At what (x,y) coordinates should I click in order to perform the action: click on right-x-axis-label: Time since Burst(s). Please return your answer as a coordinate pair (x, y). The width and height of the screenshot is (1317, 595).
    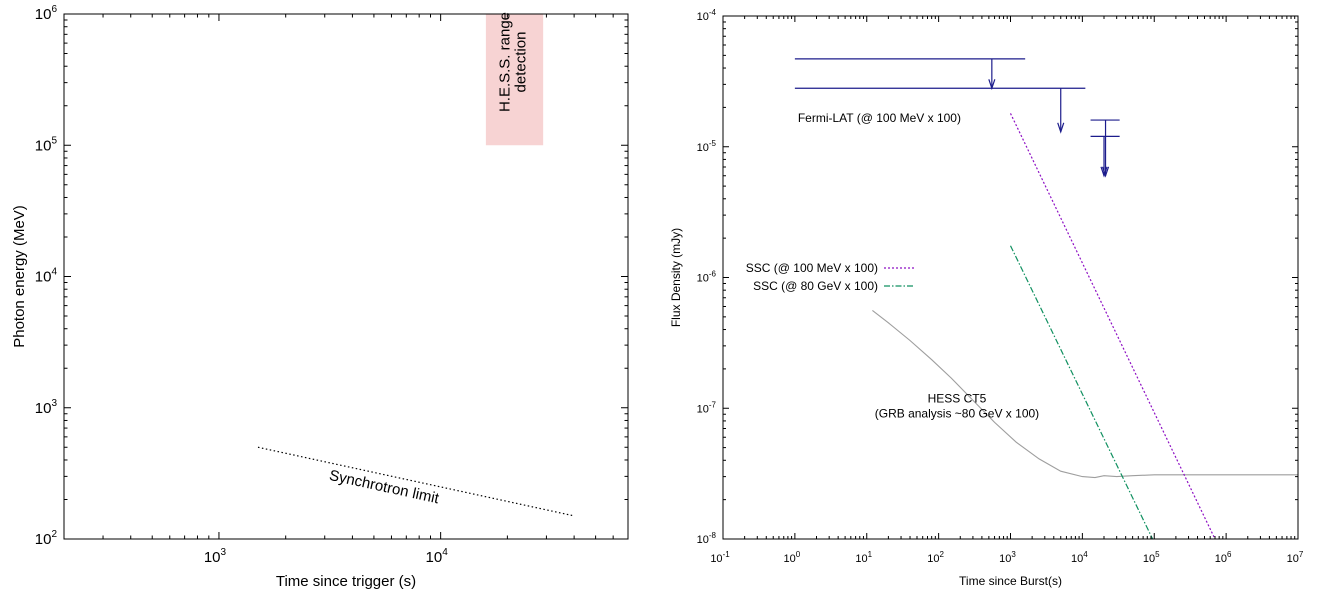
    Looking at the image, I should click on (1010, 581).